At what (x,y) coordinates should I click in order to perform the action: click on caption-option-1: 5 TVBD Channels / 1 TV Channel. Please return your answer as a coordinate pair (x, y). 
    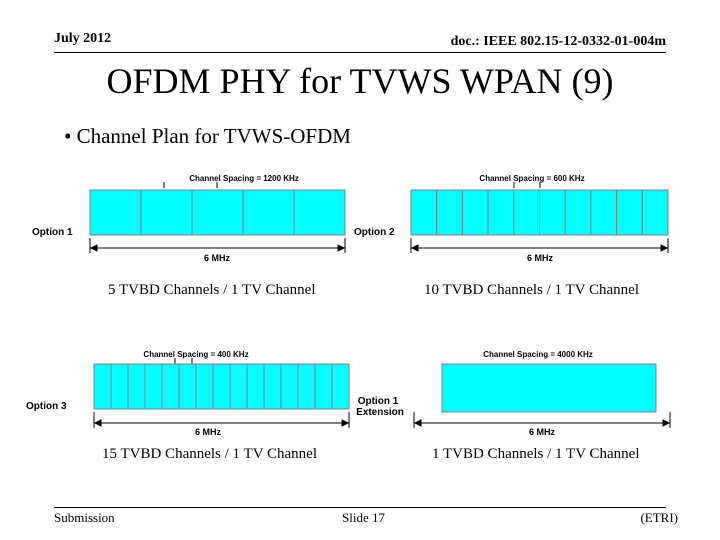
    Looking at the image, I should click on (212, 290).